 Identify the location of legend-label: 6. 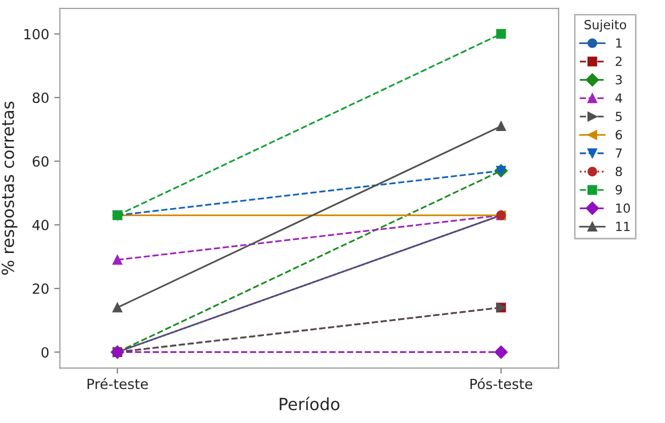
(619, 135).